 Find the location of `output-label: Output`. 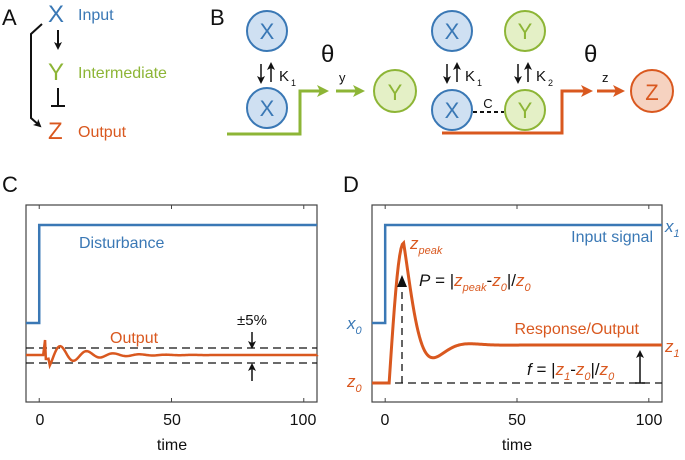

output-label: Output is located at coordinates (134, 338).